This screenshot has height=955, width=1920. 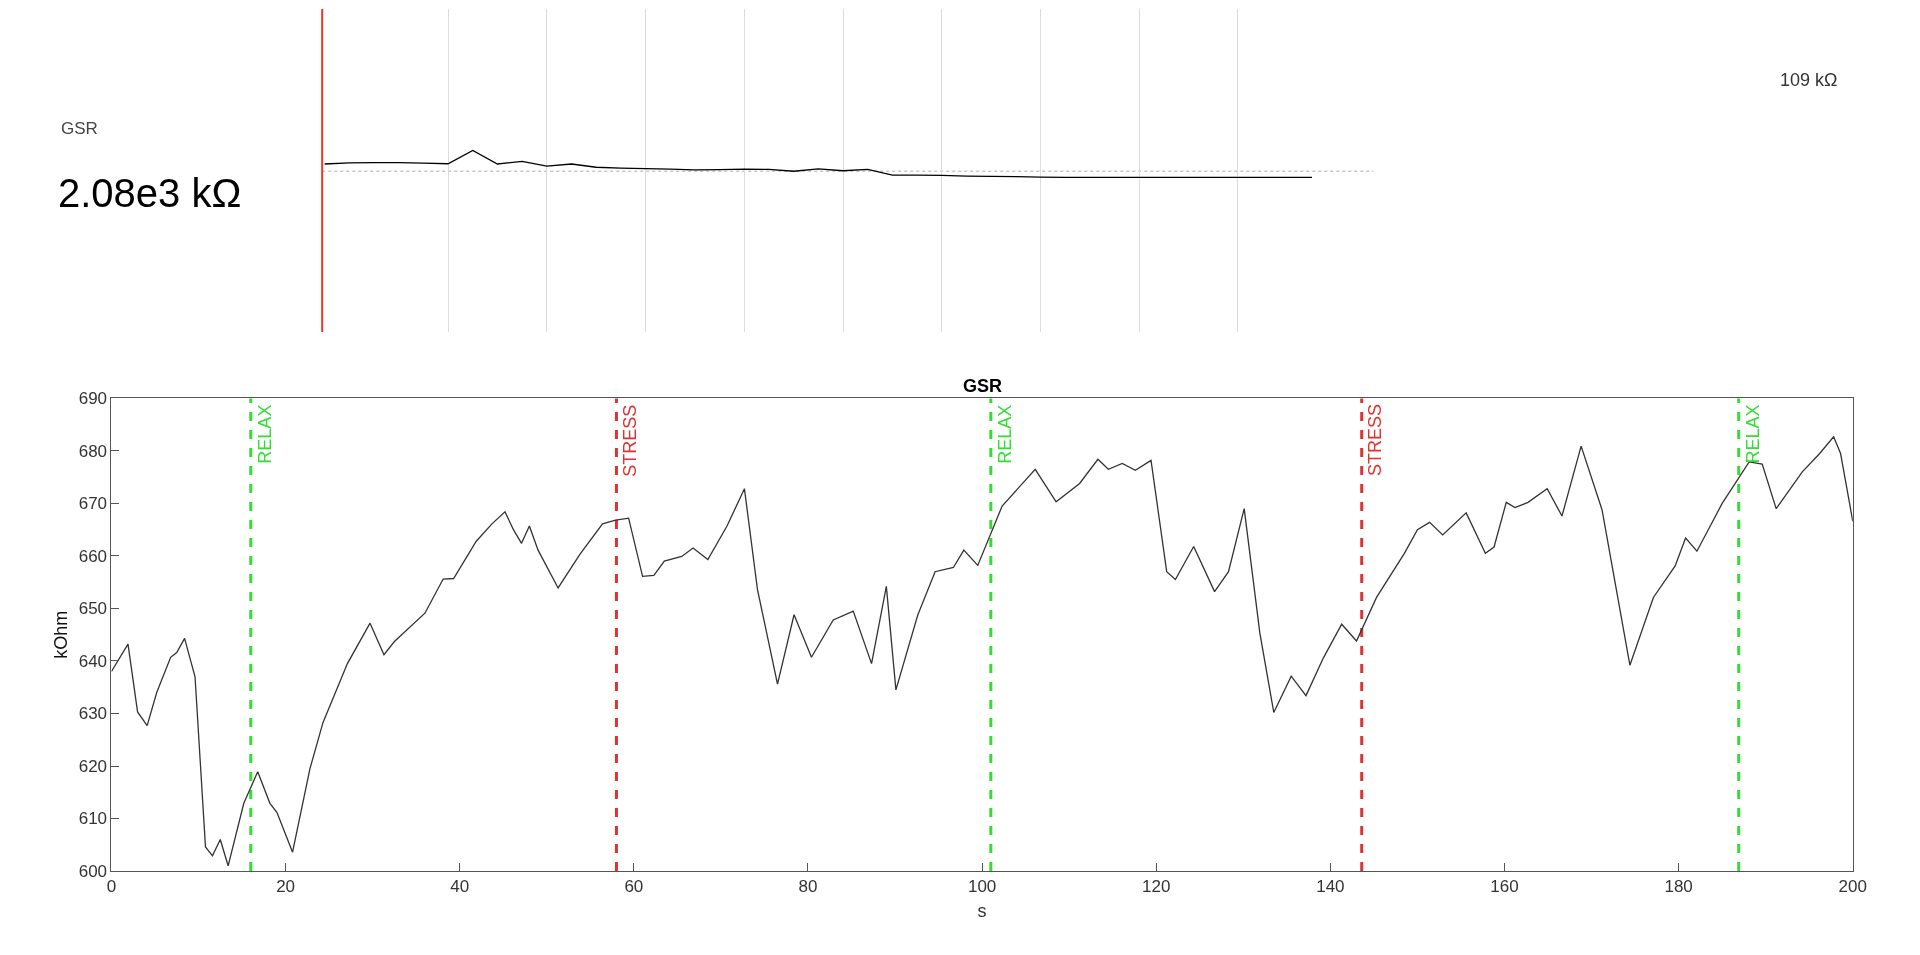 What do you see at coordinates (1330, 887) in the screenshot?
I see `x-tick-label: 140` at bounding box center [1330, 887].